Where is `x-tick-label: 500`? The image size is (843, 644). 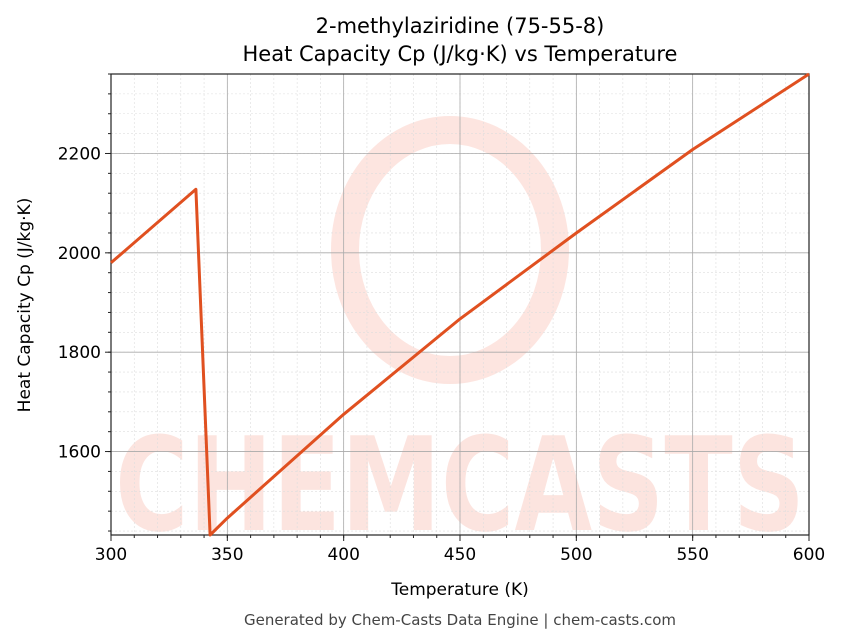 x-tick-label: 500 is located at coordinates (576, 555).